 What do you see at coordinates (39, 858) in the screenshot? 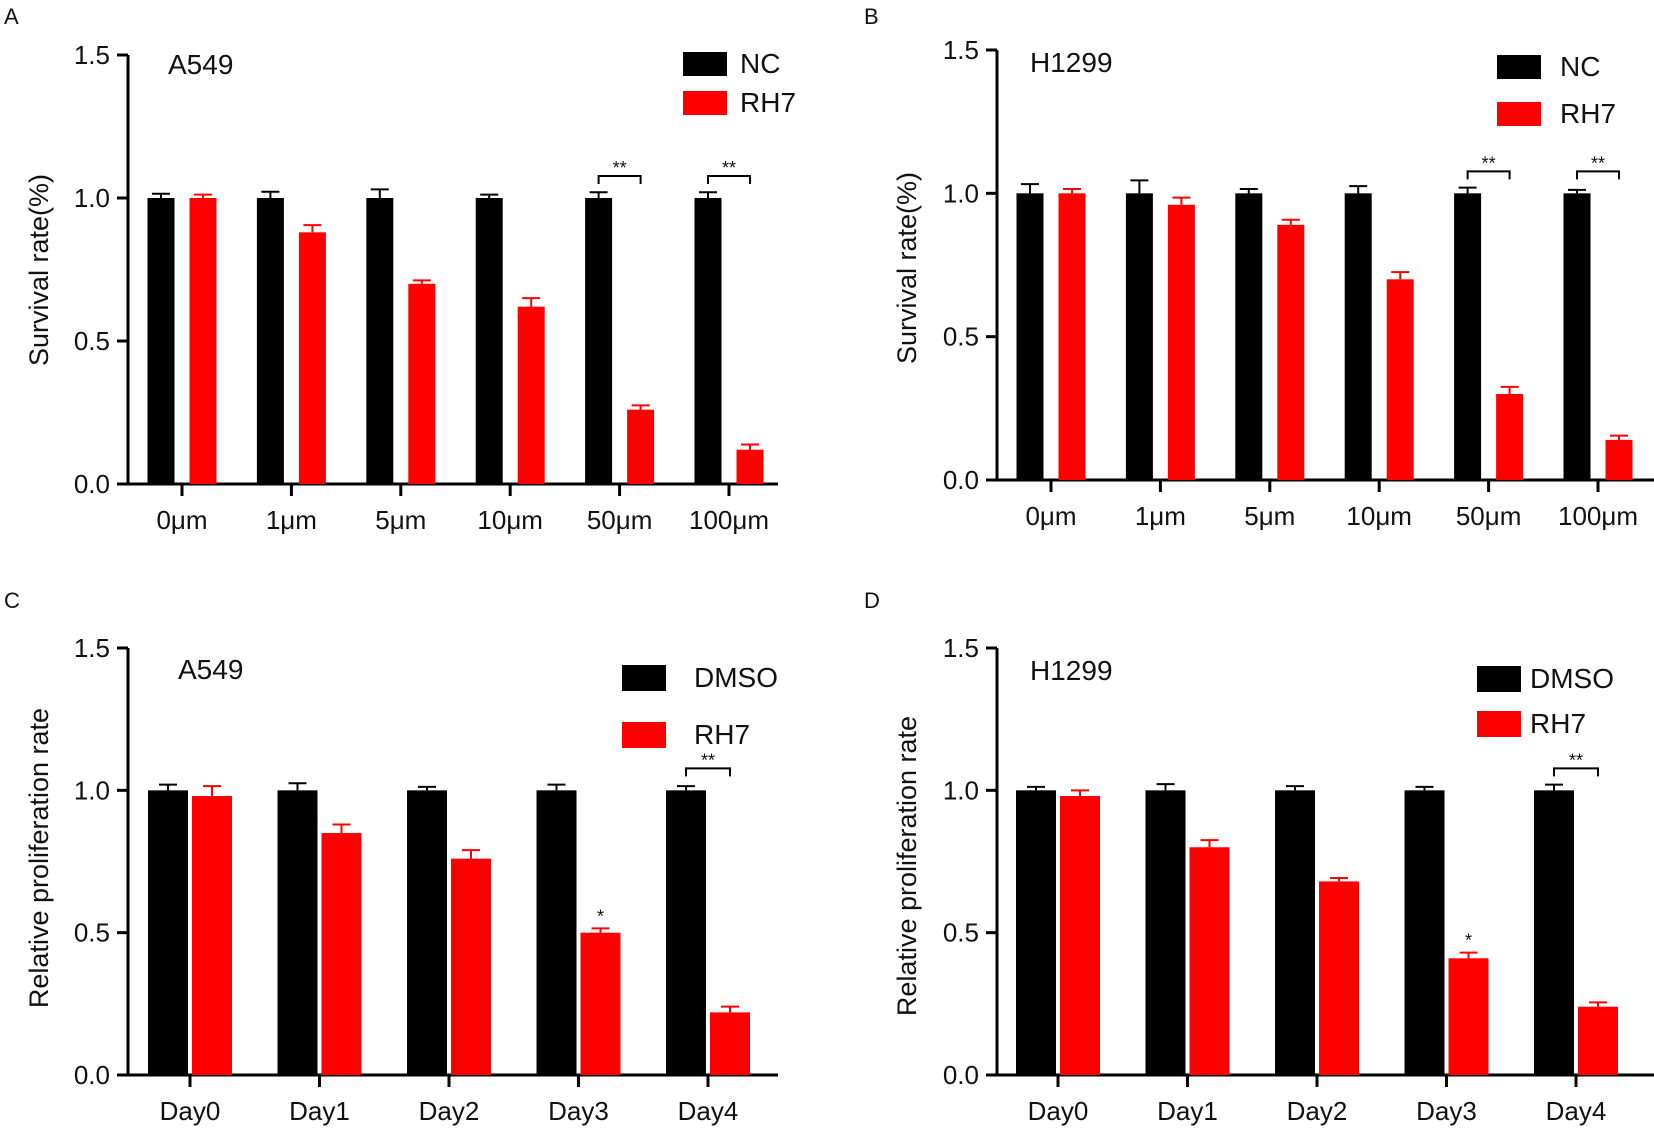
I see `y-axis-label: Relative proliferation rate` at bounding box center [39, 858].